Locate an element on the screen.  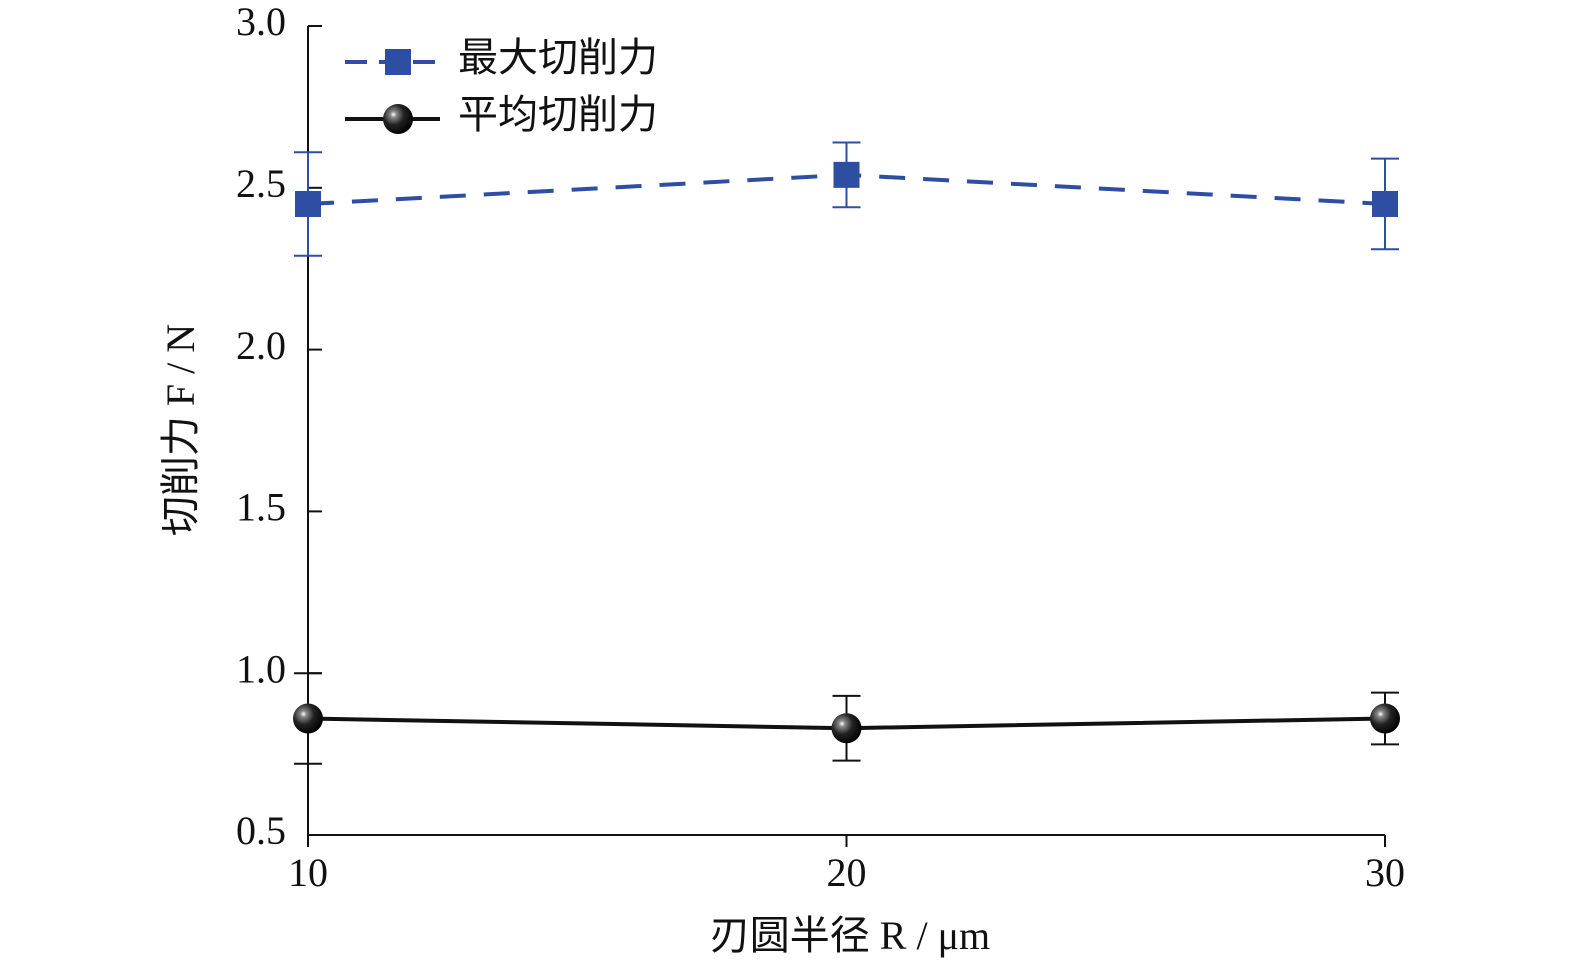
y-tick-label: 2.5 is located at coordinates (261, 183).